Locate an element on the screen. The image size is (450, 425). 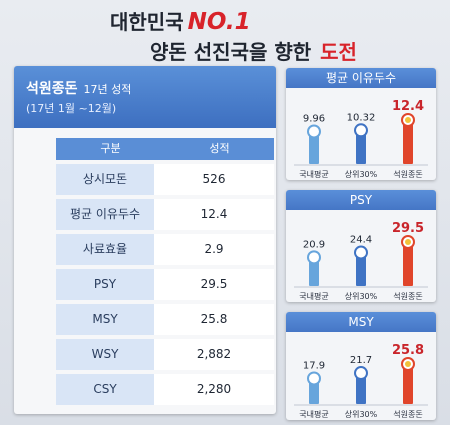
weaned-piglets-chart: 평균 이유두수 9.96 국내평균 10.32 상위30% 12.4 석원종돈 is located at coordinates (361, 124).